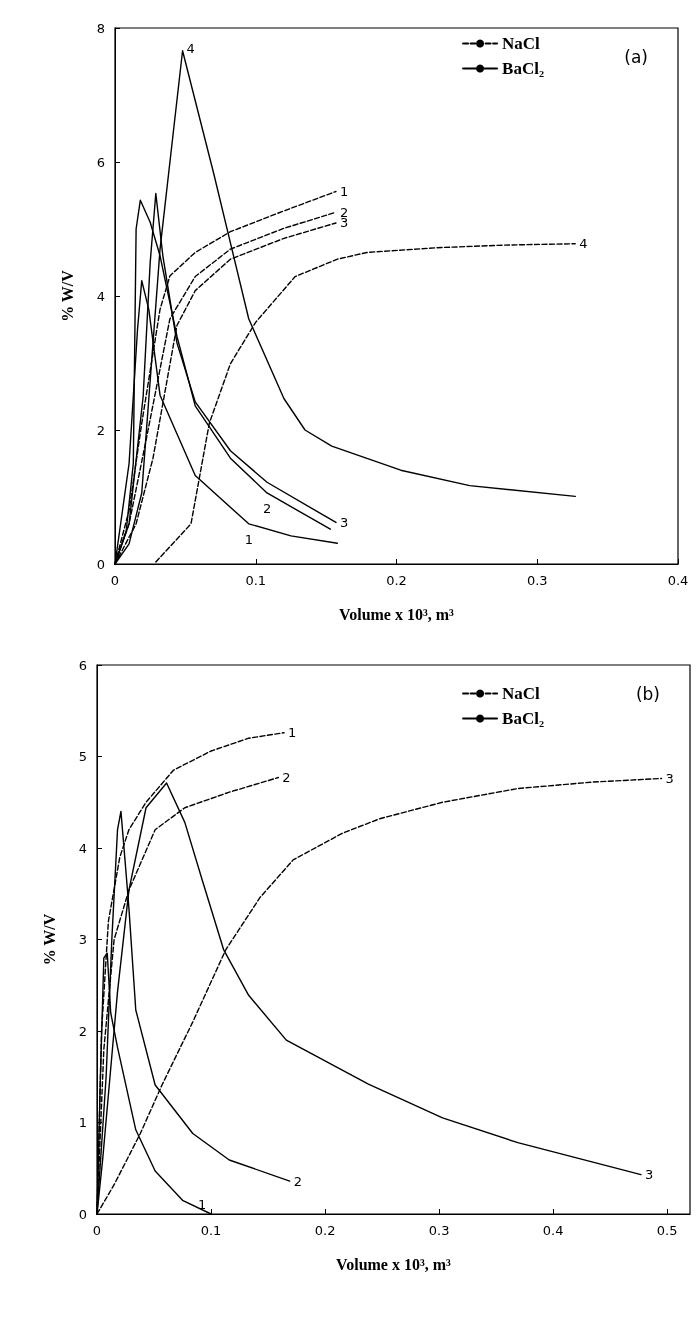 Image resolution: width=699 pixels, height=1323 pixels. Describe the element at coordinates (82, 1122) in the screenshot. I see `y-tick-label: 1` at that location.